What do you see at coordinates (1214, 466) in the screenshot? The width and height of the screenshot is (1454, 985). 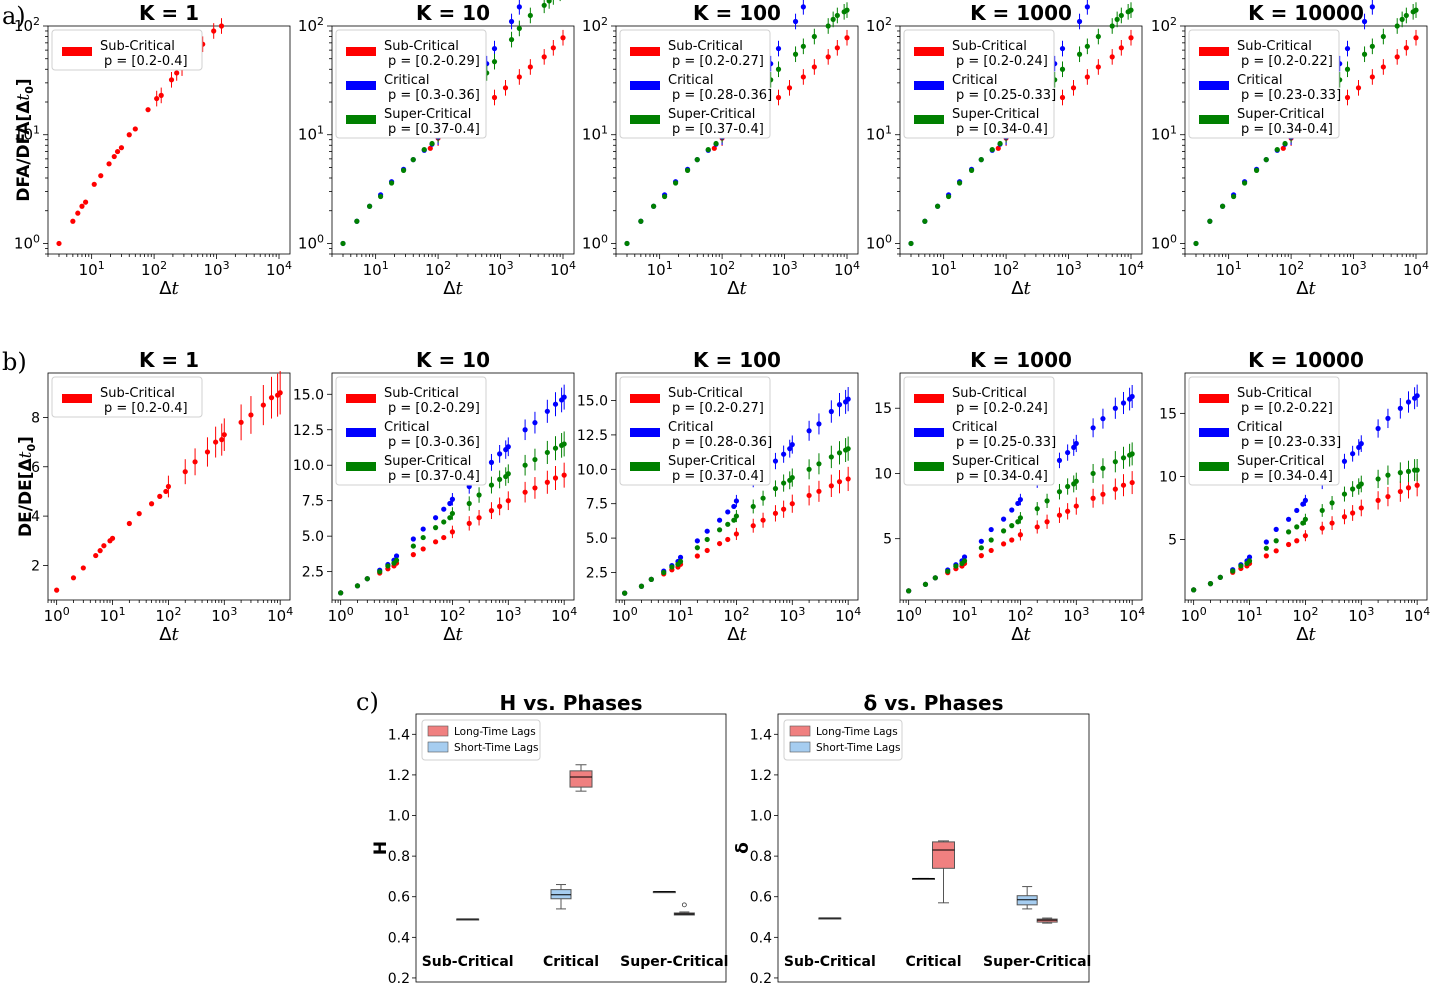 I see `legend-swatch-sup` at bounding box center [1214, 466].